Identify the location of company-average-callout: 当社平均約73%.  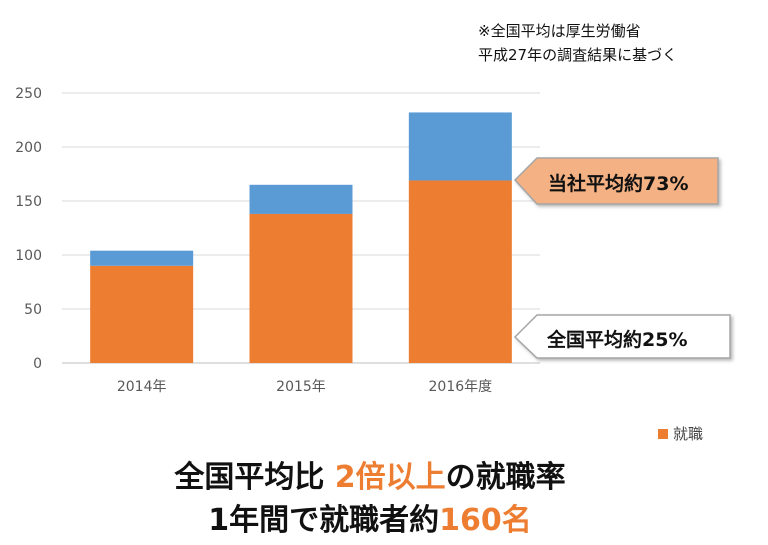
(618, 184).